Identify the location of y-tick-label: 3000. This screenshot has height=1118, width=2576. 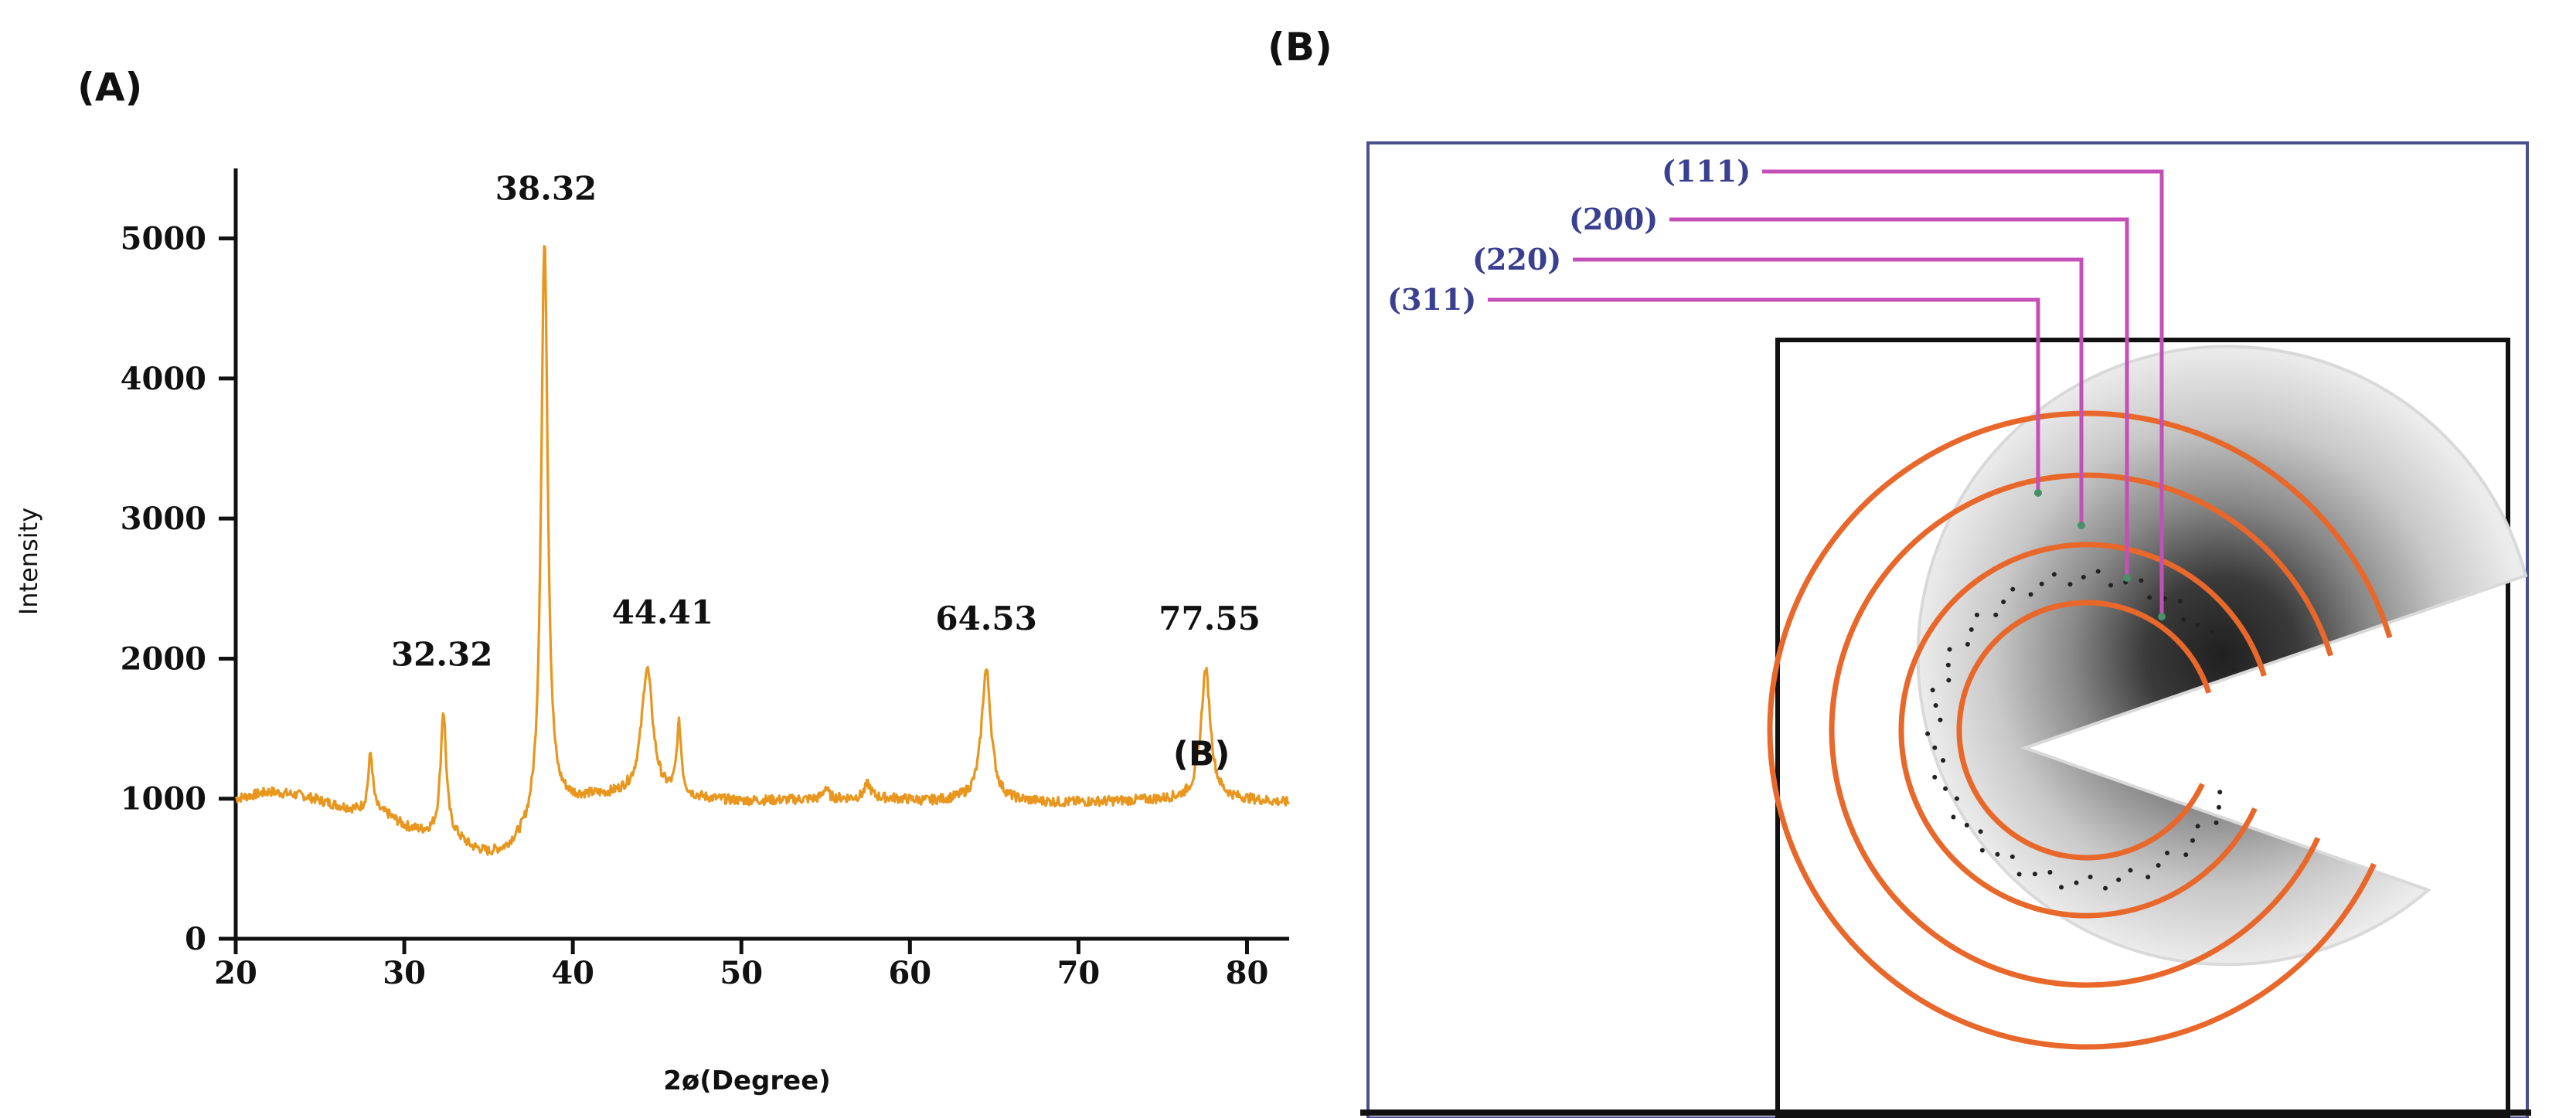
(163, 519).